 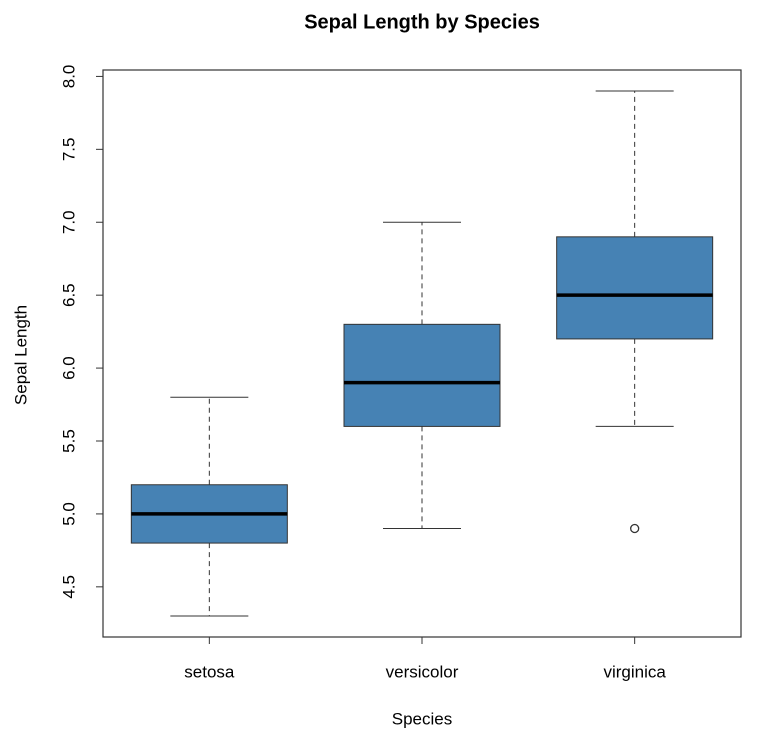 What do you see at coordinates (68, 77) in the screenshot?
I see `y-tick-label: 8.0` at bounding box center [68, 77].